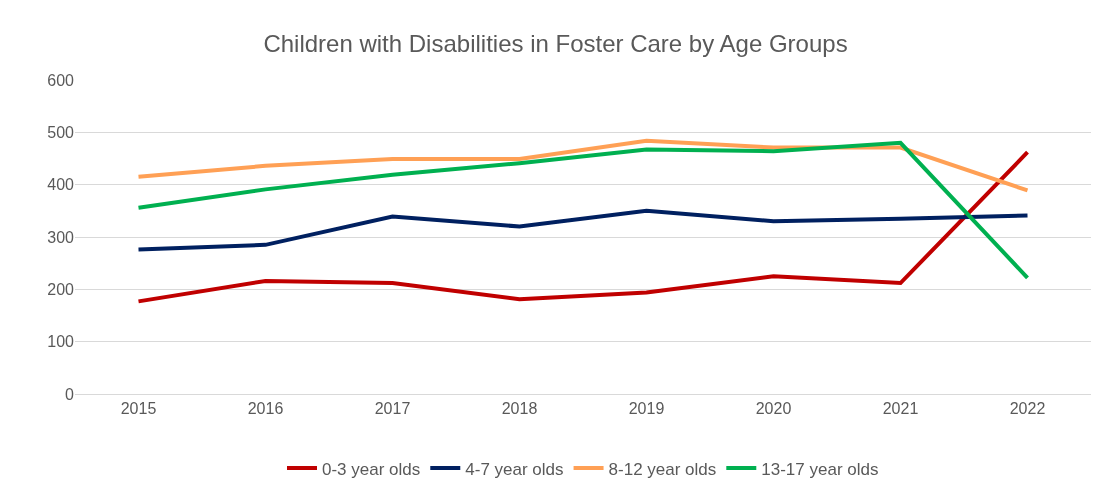 The image size is (1111, 498). Describe the element at coordinates (371, 469) in the screenshot. I see `legend-label: 0-3 year olds` at that location.